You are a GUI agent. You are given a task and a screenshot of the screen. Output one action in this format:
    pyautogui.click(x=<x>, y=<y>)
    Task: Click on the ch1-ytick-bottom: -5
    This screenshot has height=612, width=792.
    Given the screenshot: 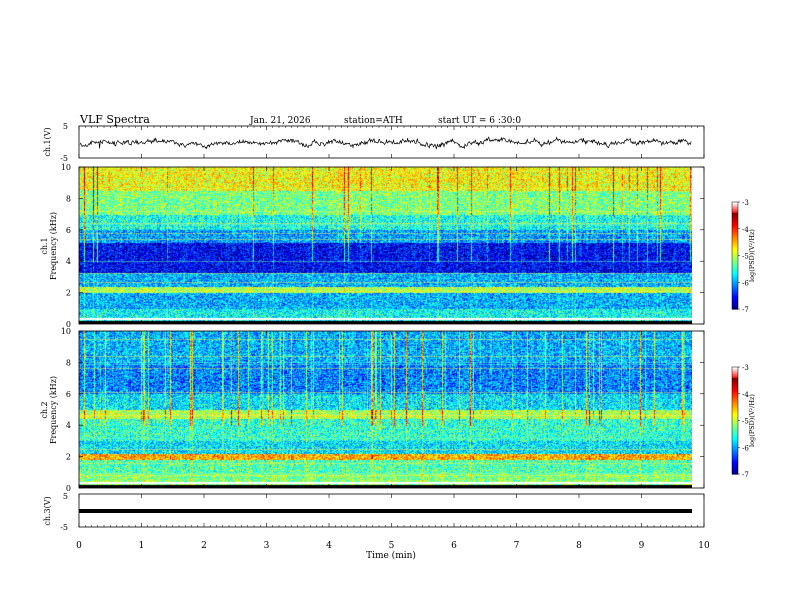 What is the action you would take?
    pyautogui.click(x=64, y=158)
    